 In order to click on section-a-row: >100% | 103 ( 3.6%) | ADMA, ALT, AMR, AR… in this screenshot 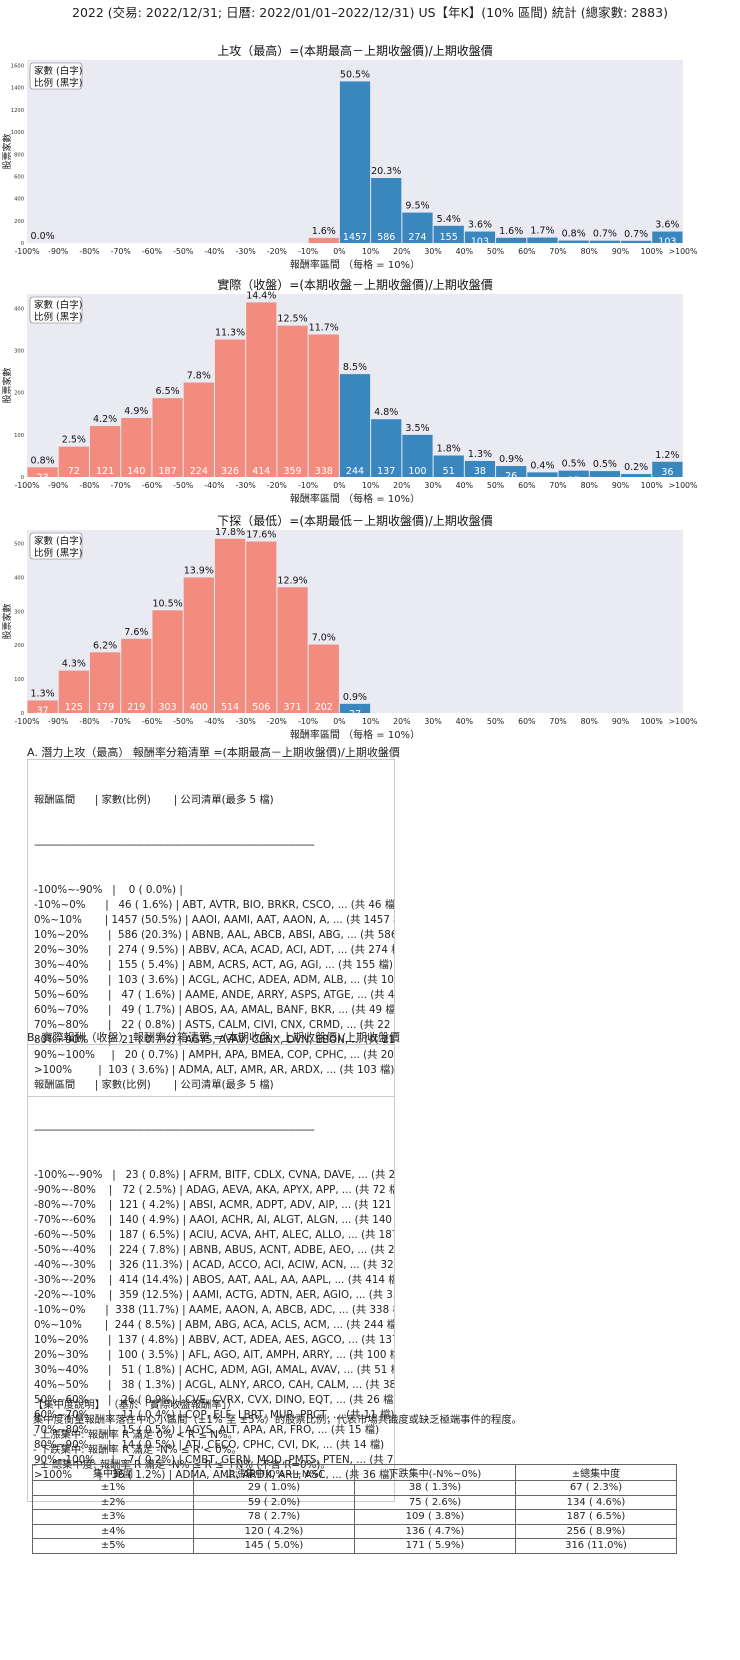, I will do `click(214, 1070)`.